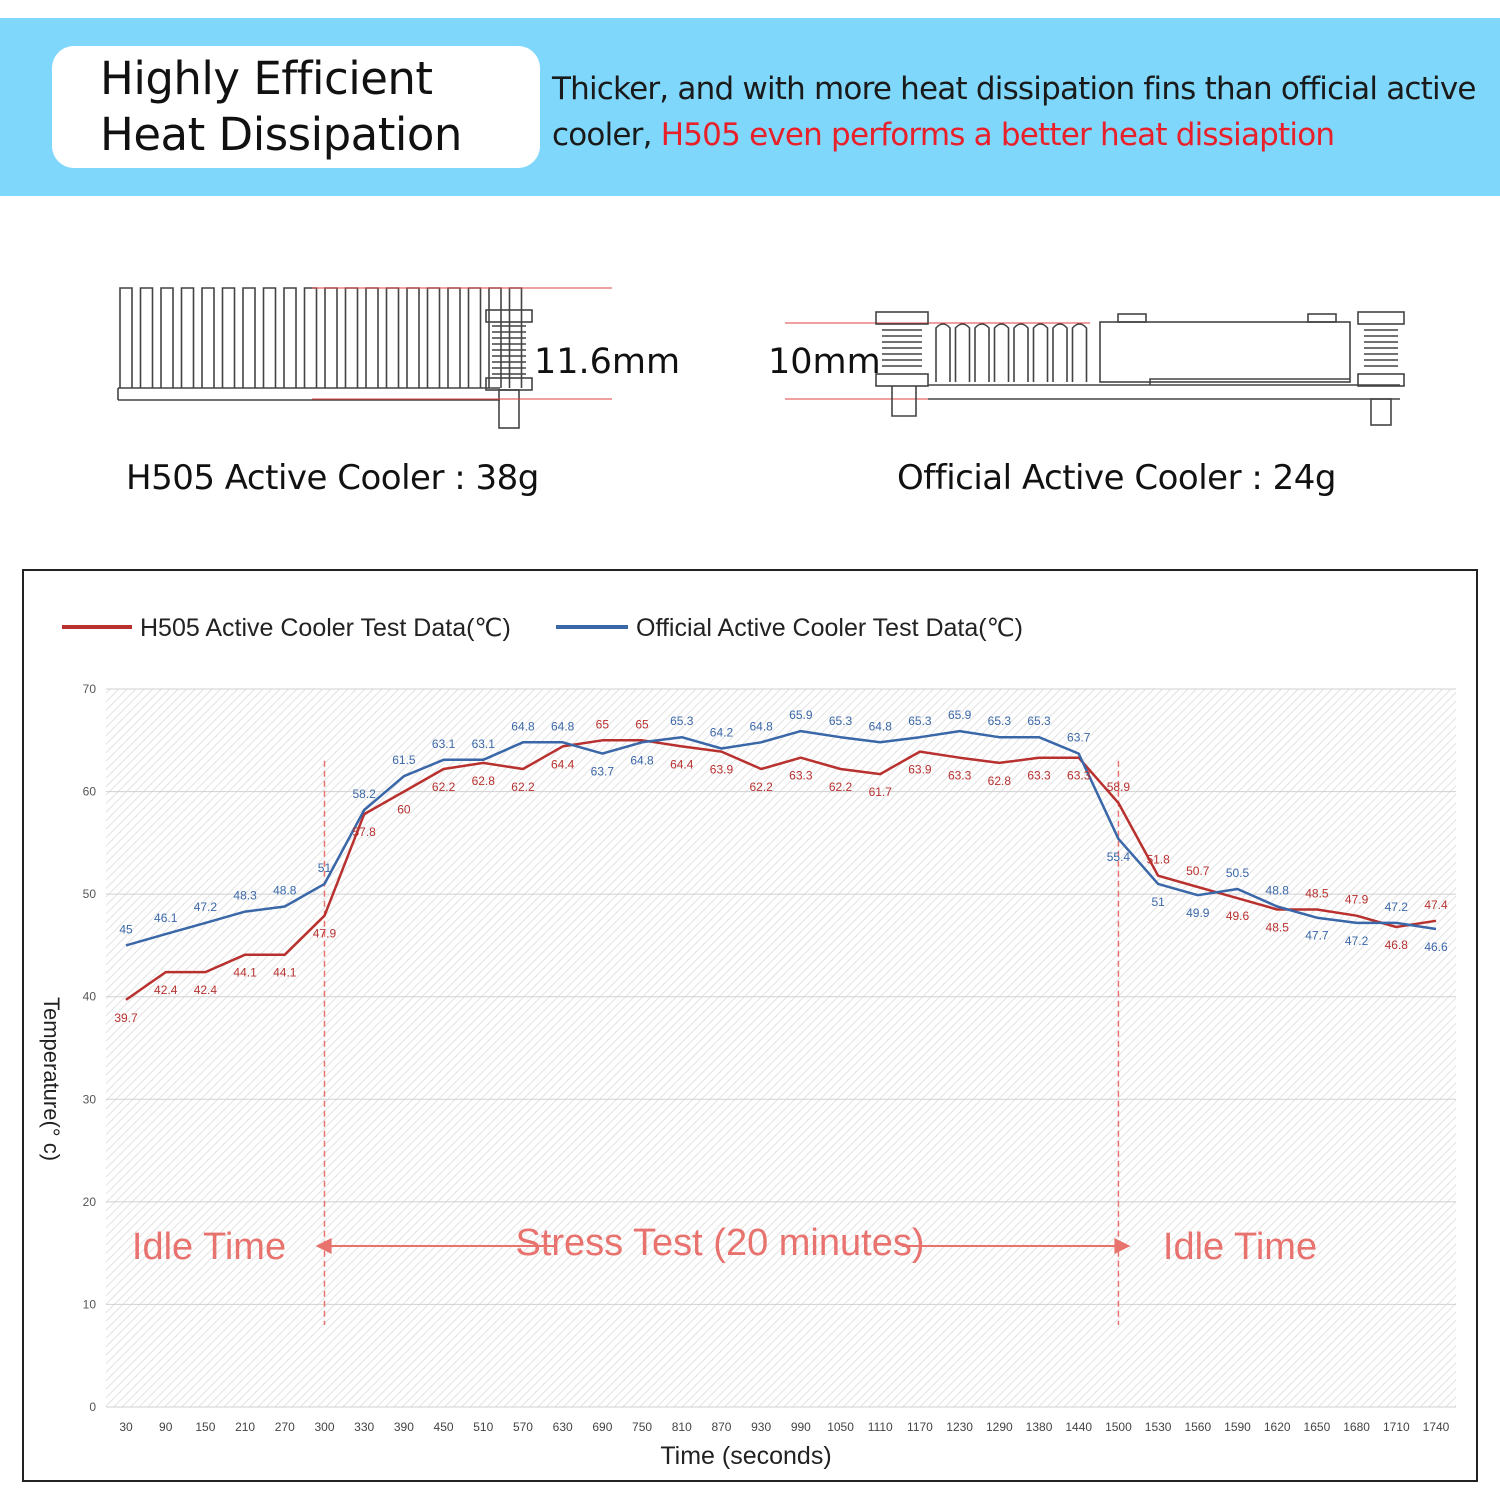 Image resolution: width=1500 pixels, height=1500 pixels. Describe the element at coordinates (563, 1427) in the screenshot. I see `x-tick-label: 630` at that location.